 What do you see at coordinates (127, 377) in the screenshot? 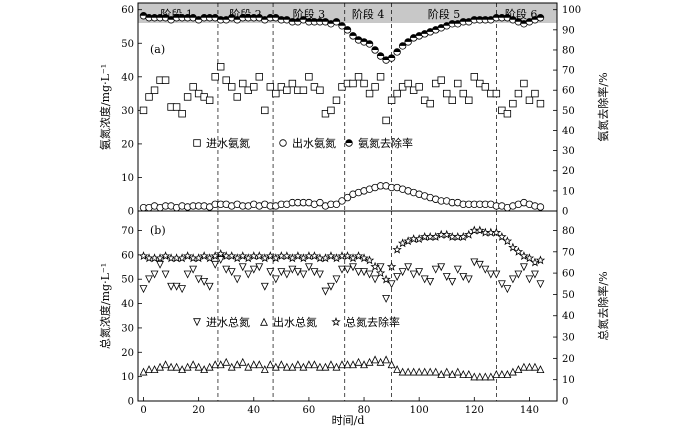
I see `left-tick-label: 10` at bounding box center [127, 377].